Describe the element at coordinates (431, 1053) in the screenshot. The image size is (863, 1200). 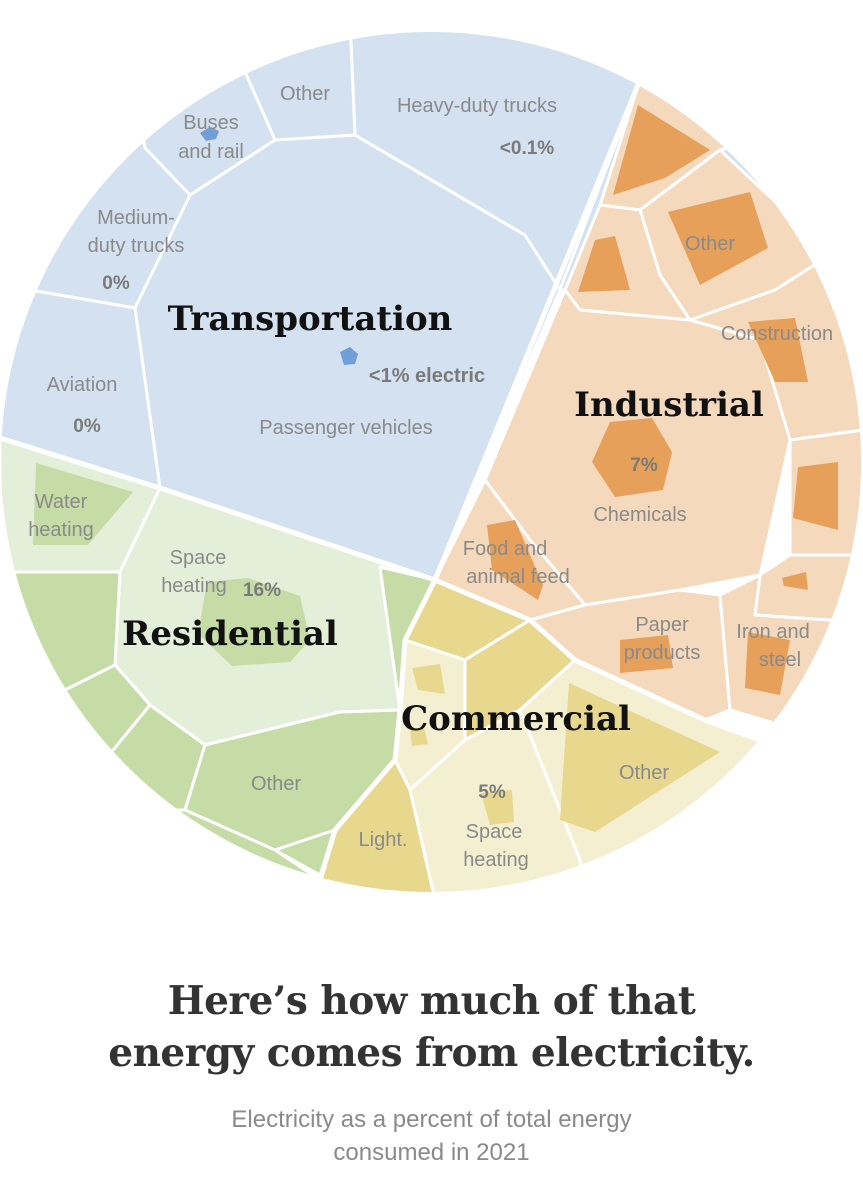
I see `chart-title-line2: energy comes from electricity.` at that location.